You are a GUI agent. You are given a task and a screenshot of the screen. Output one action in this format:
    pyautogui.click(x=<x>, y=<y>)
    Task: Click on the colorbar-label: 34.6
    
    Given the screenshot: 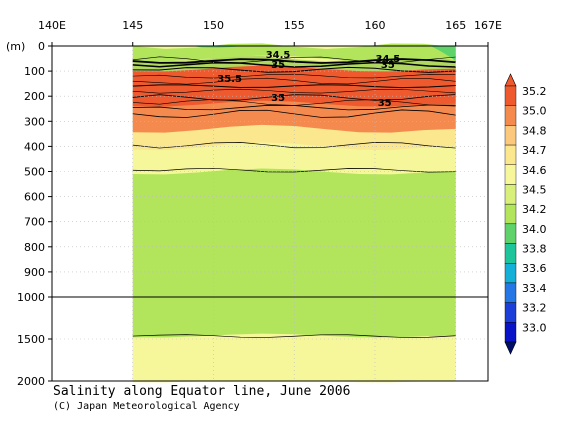 What is the action you would take?
    pyautogui.click(x=534, y=170)
    